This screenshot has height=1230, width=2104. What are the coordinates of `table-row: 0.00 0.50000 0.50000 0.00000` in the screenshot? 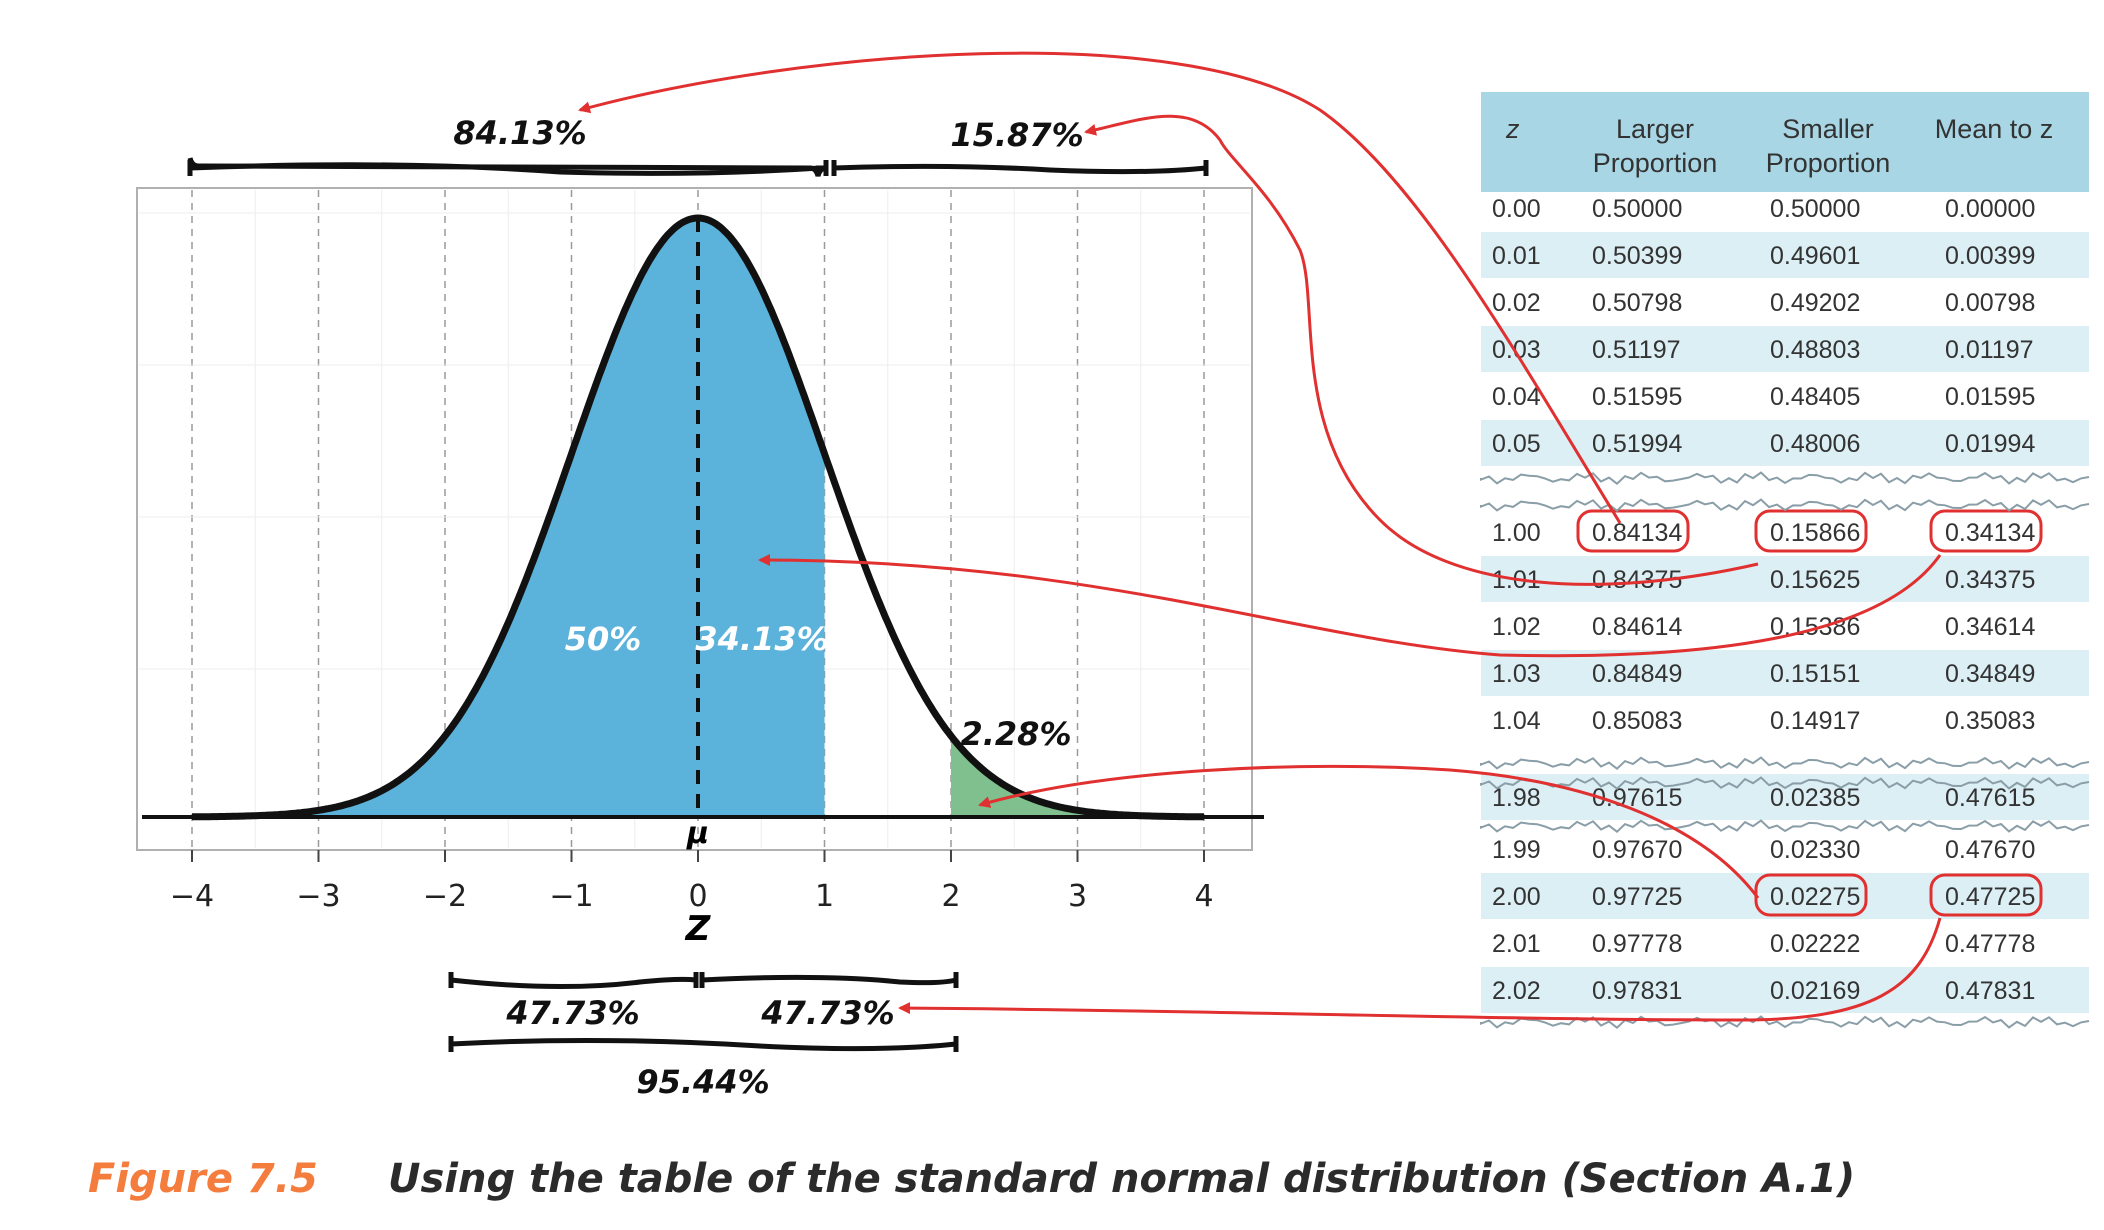 It's located at (1763, 209).